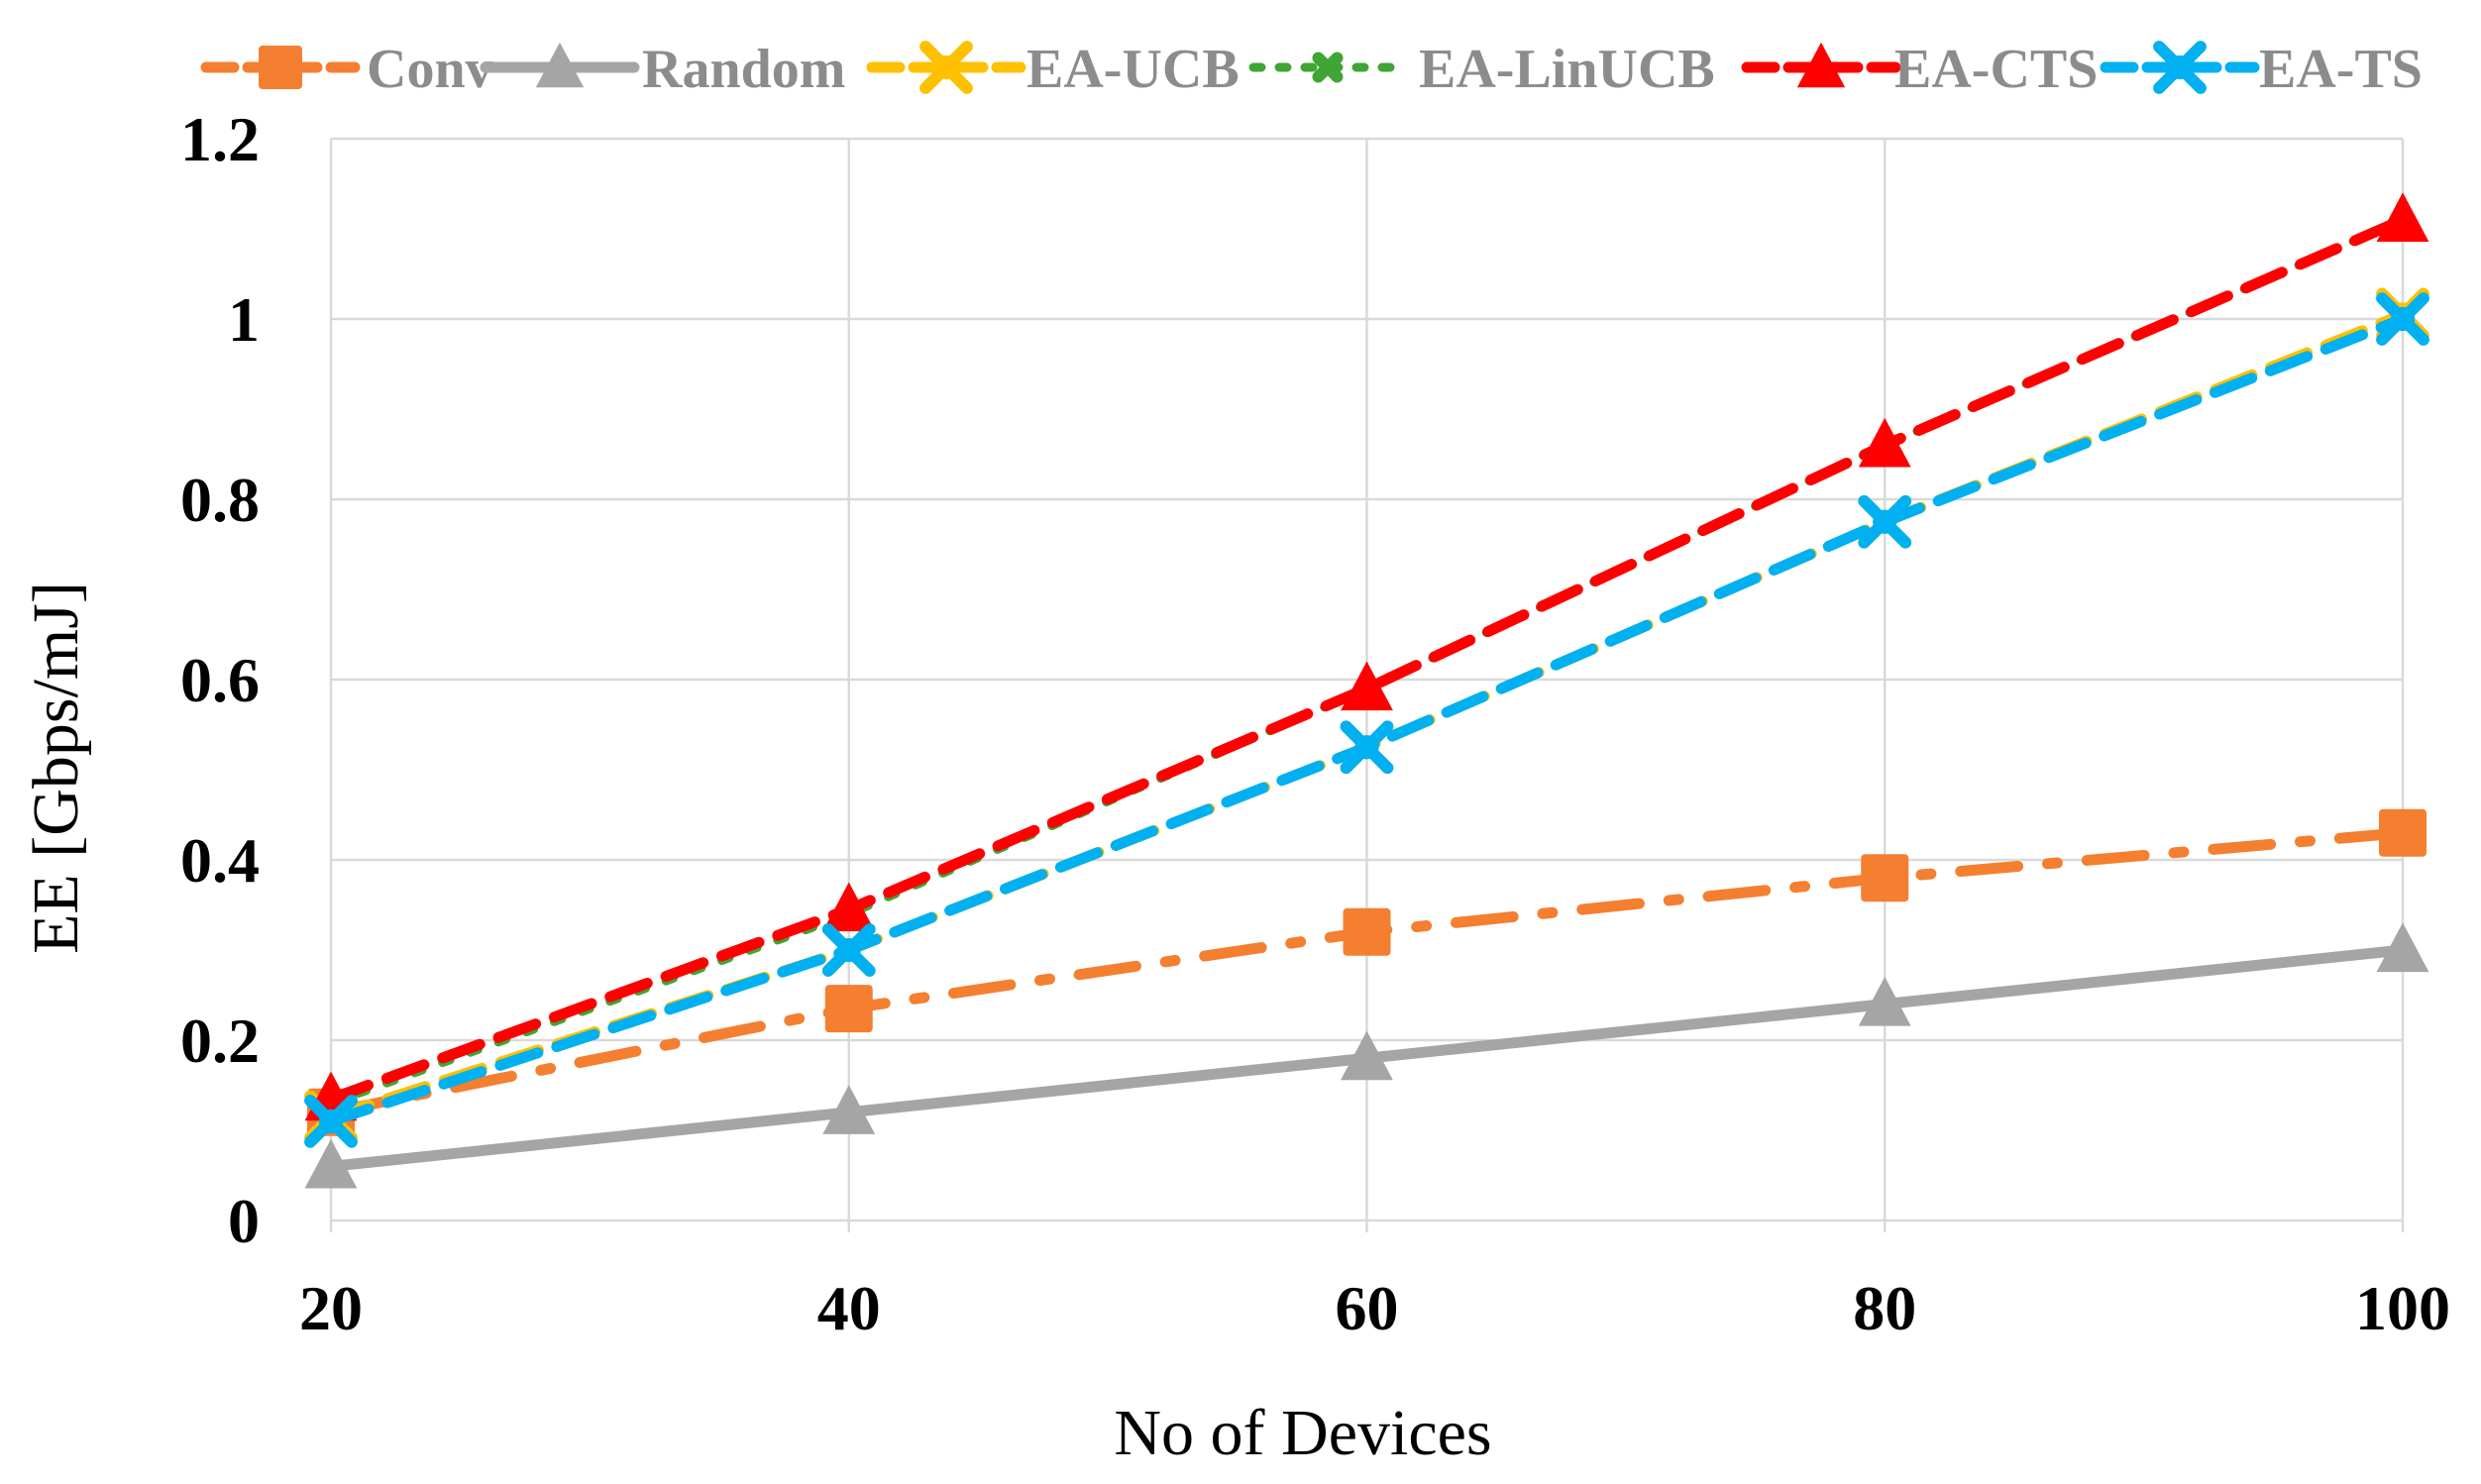  I want to click on legend-label: EA-UCB, so click(1133, 70).